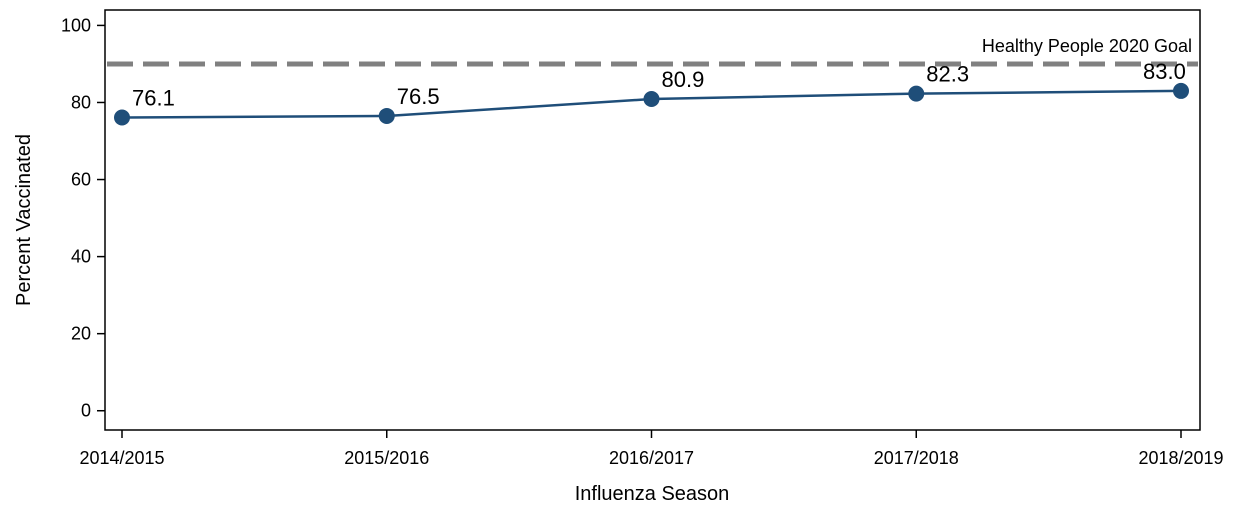 Image resolution: width=1242 pixels, height=507 pixels. I want to click on y-tick-label: 60, so click(81, 180).